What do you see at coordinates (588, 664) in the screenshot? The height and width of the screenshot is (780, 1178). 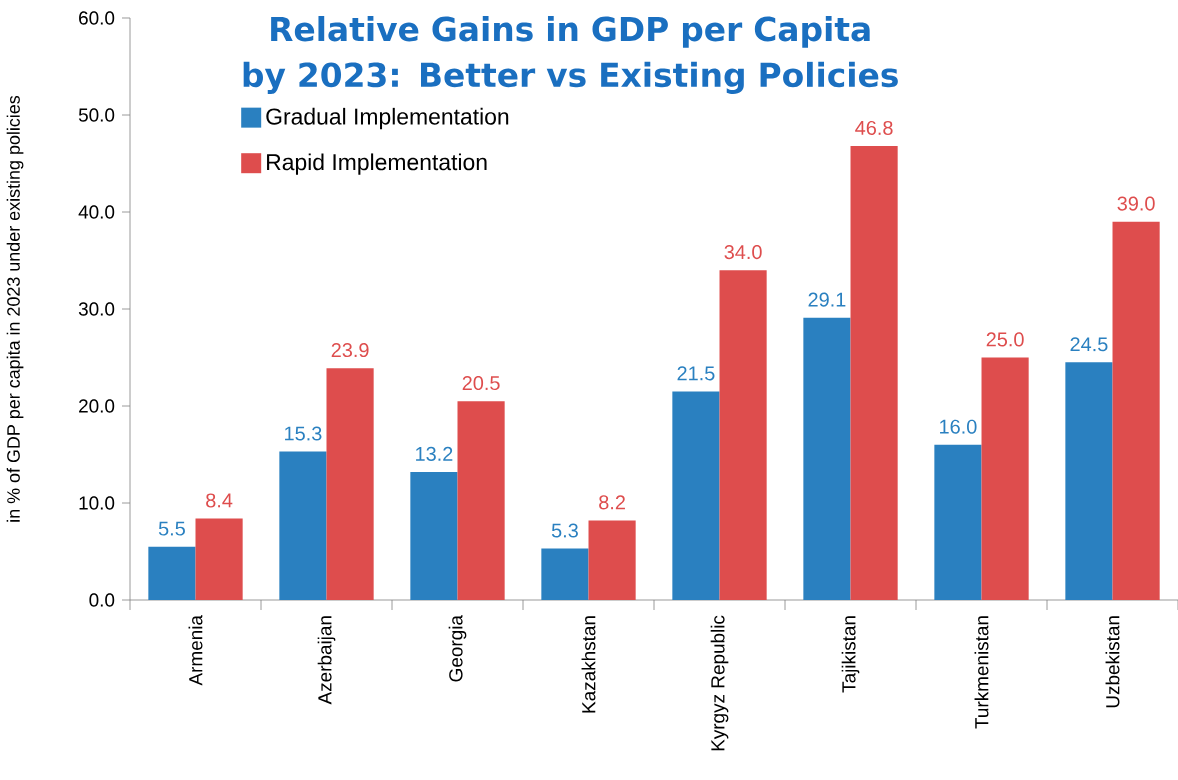 I see `x-tick-label: Kazakhstan` at bounding box center [588, 664].